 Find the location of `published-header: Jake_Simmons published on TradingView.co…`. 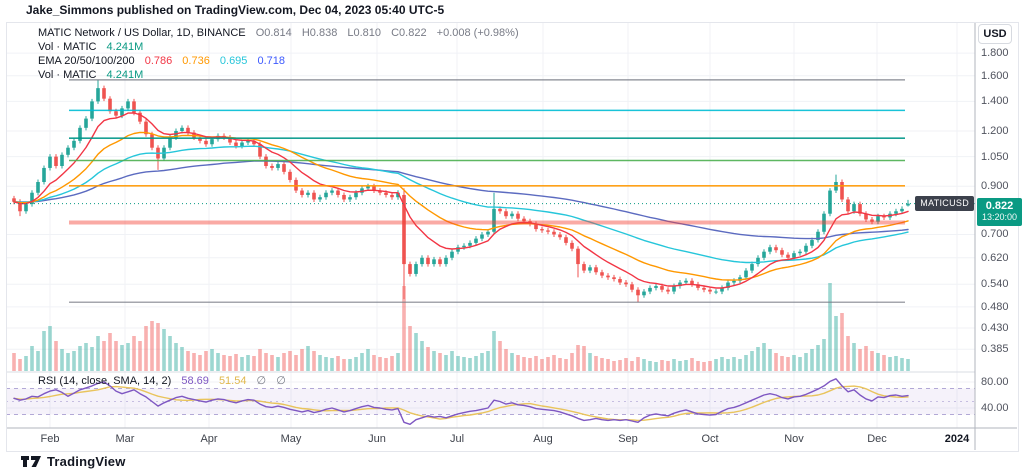

published-header: Jake_Simmons published on TradingView.co… is located at coordinates (235, 10).